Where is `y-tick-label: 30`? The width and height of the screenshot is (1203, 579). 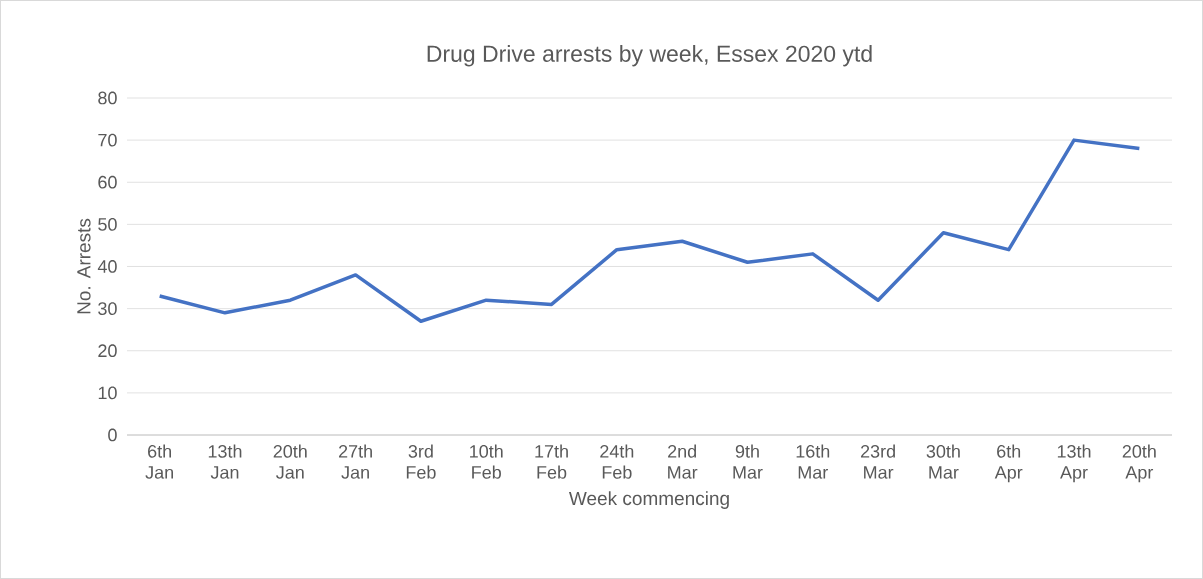 y-tick-label: 30 is located at coordinates (107, 308).